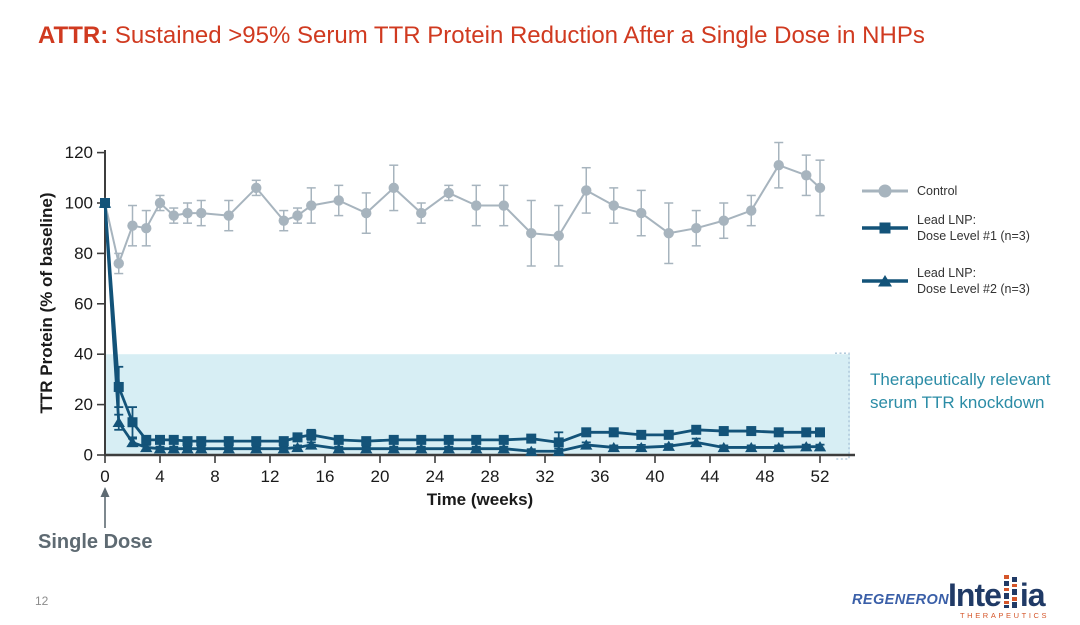 The image size is (1080, 625). I want to click on regeneron-logo: REGENERON, so click(901, 600).